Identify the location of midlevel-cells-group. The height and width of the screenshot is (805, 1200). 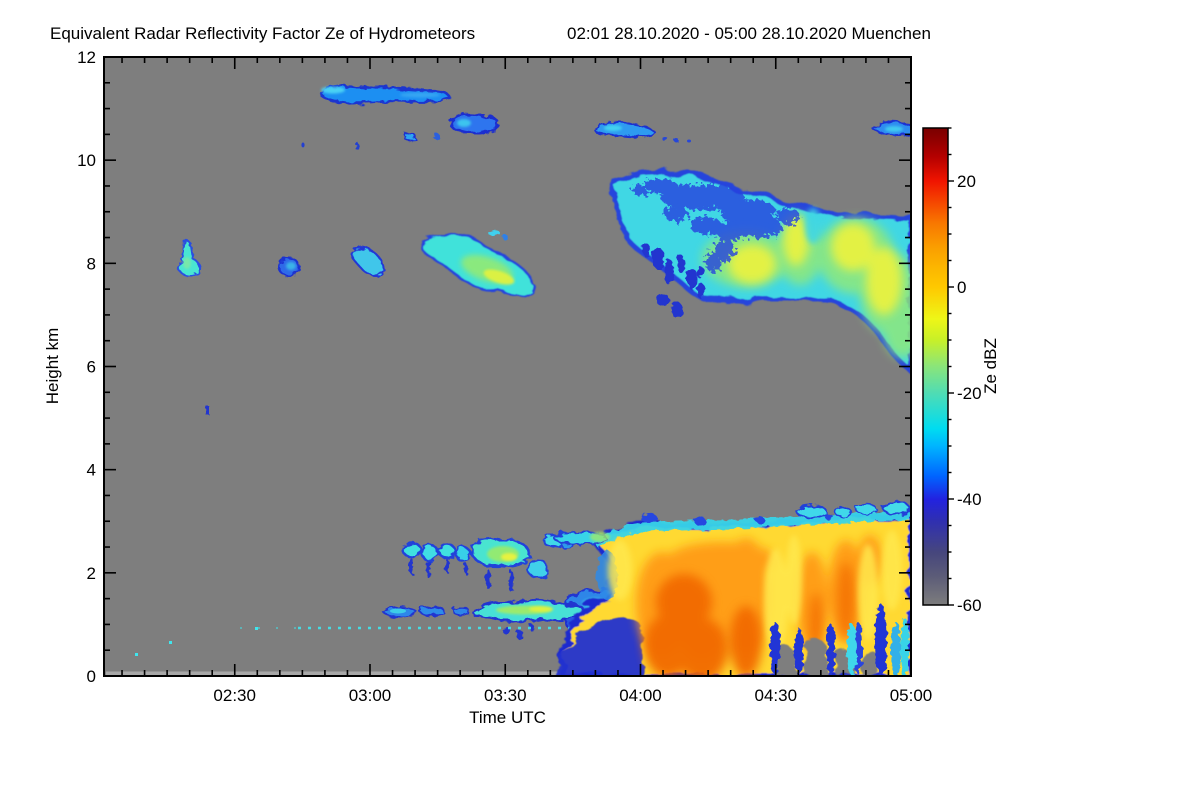
(355, 322).